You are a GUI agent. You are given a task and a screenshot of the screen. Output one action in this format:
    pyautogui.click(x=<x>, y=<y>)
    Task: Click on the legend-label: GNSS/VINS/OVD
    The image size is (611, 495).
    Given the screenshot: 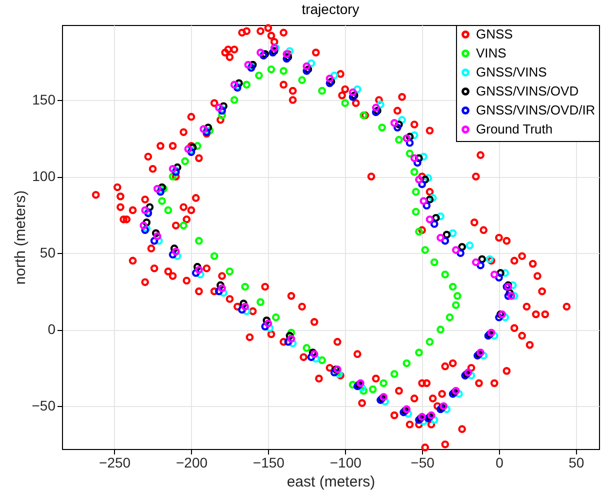 What is the action you would take?
    pyautogui.click(x=527, y=91)
    